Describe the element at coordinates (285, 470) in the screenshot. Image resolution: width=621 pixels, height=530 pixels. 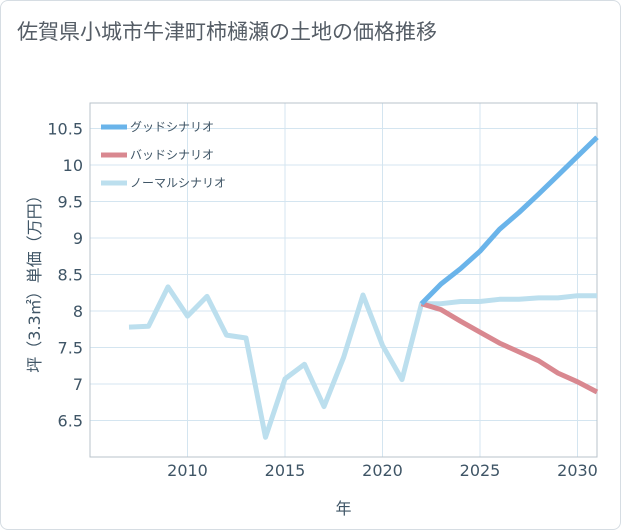
I see `x-tick-label: 2015` at that location.